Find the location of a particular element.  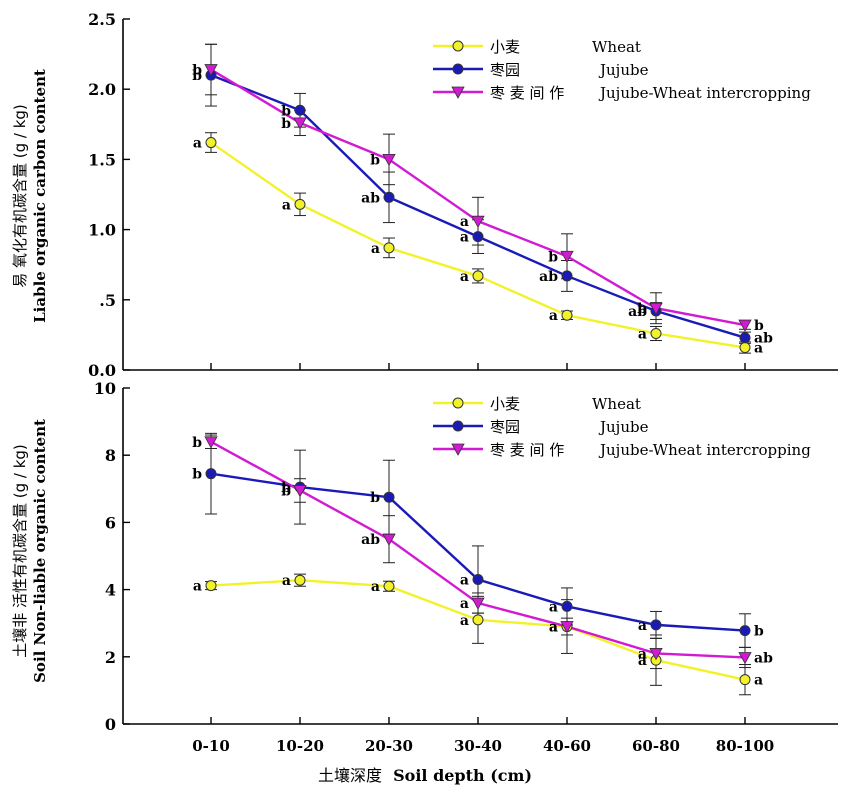

x-tick-label: 0-10 is located at coordinates (211, 746).